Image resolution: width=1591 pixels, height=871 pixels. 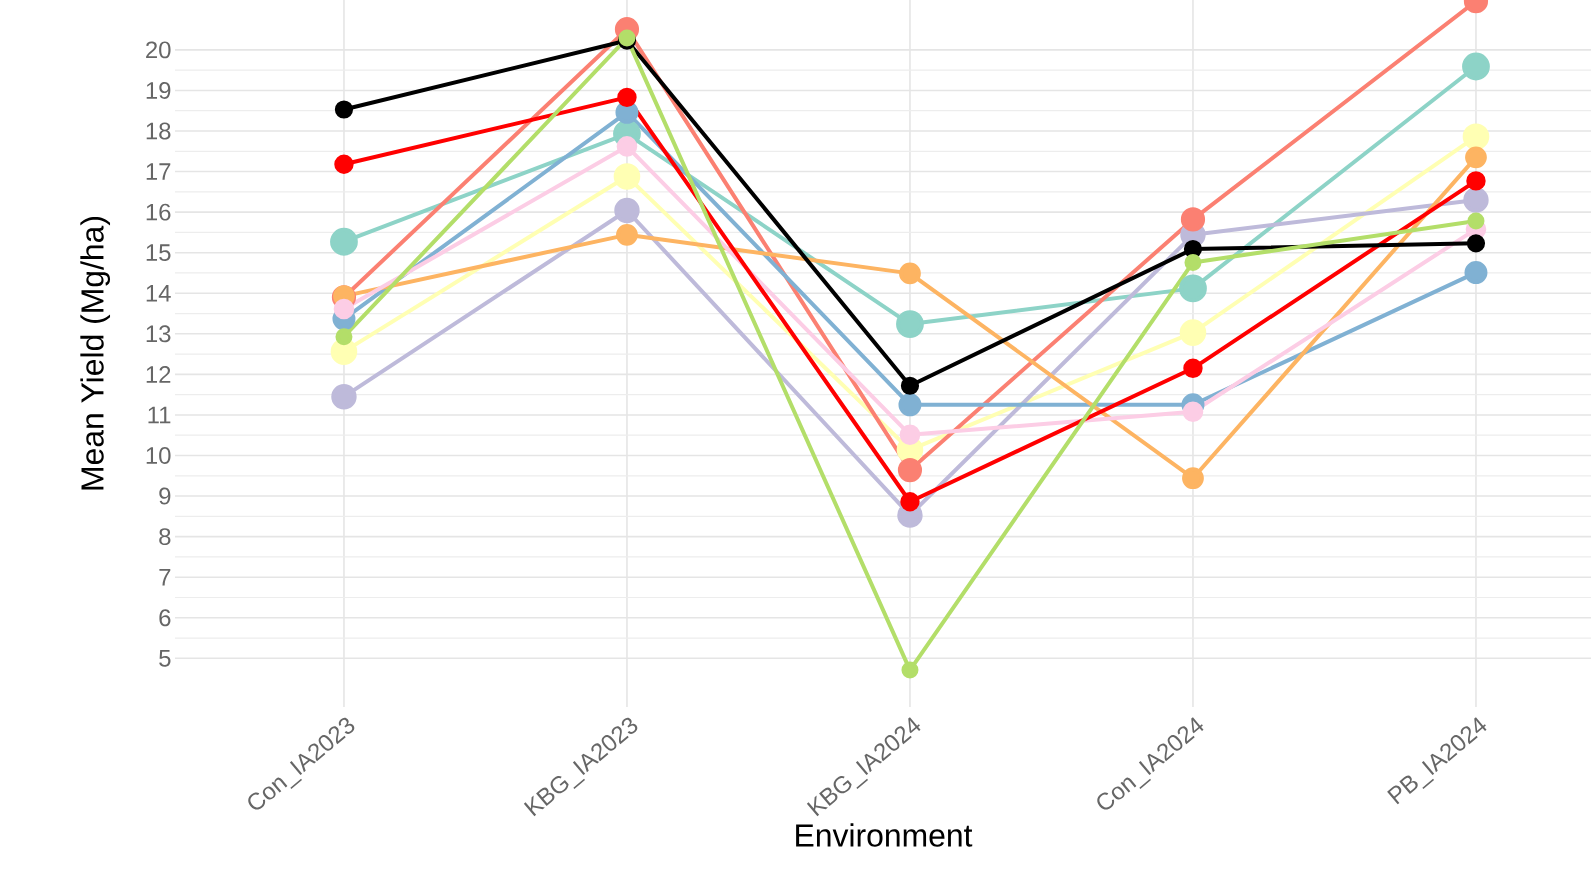 I want to click on y-tick-label: 10, so click(x=158, y=455).